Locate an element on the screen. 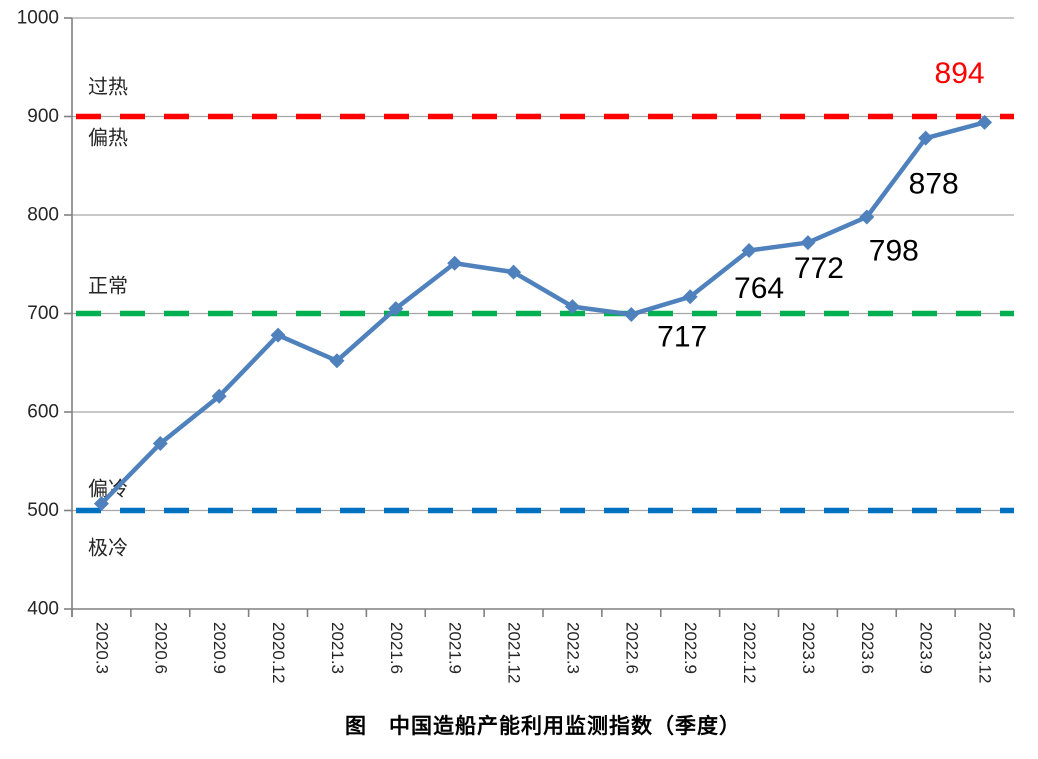 The image size is (1038, 759). y-tick-label: 1000 is located at coordinates (38, 18).